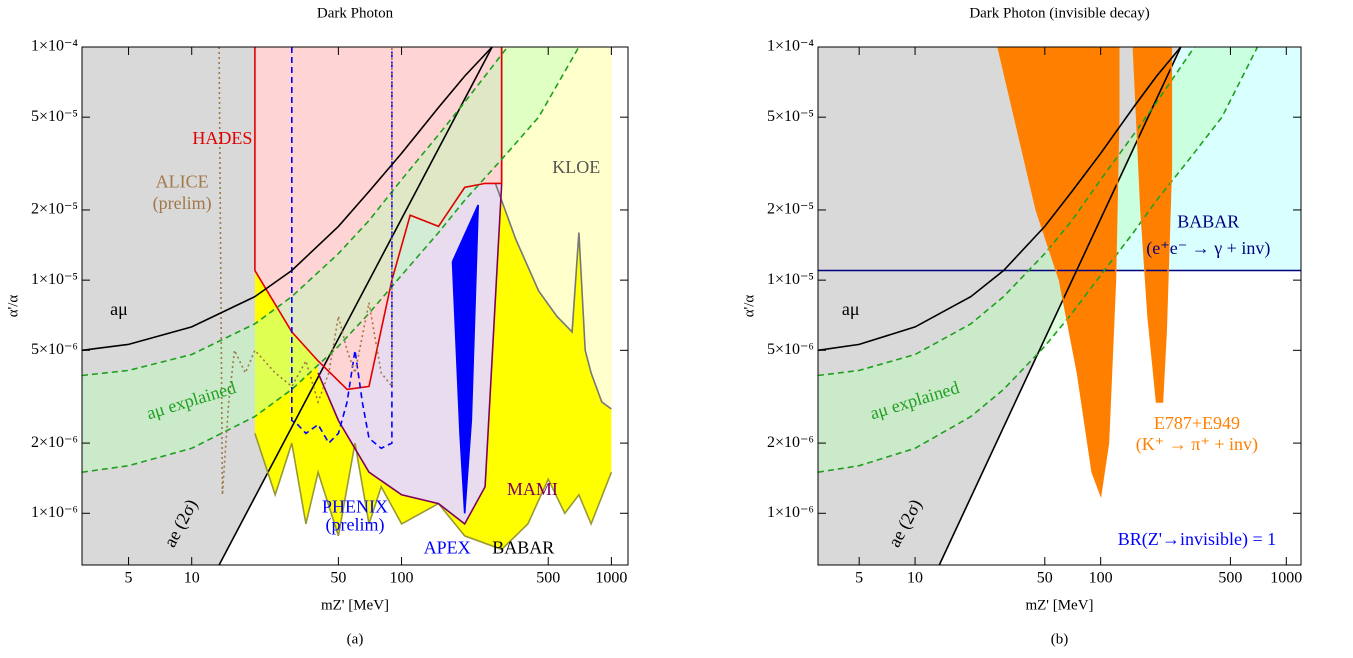 The height and width of the screenshot is (658, 1353). Describe the element at coordinates (576, 167) in the screenshot. I see `annotation: KLOE` at that location.